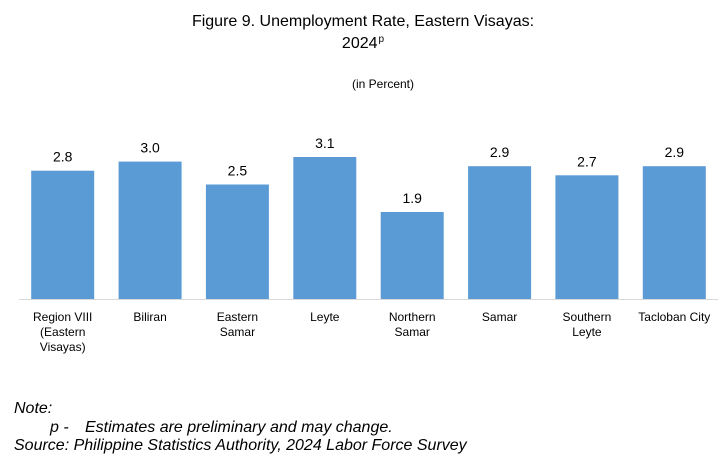 This screenshot has width=726, height=464. What do you see at coordinates (63, 157) in the screenshot?
I see `data-label: 2.8` at bounding box center [63, 157].